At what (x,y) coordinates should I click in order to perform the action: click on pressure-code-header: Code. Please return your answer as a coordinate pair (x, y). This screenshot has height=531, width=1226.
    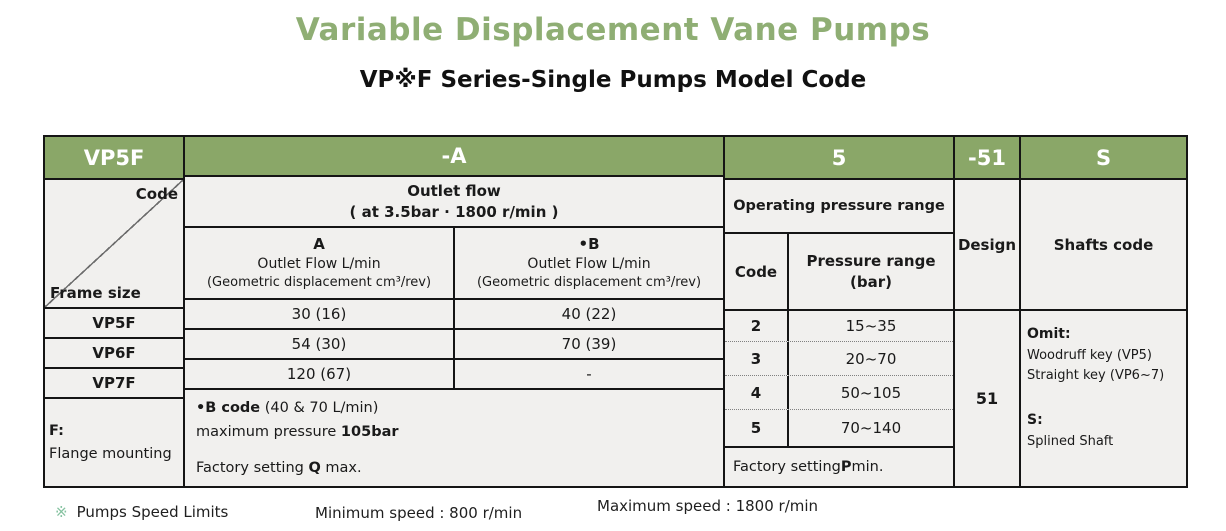
    Looking at the image, I should click on (757, 271).